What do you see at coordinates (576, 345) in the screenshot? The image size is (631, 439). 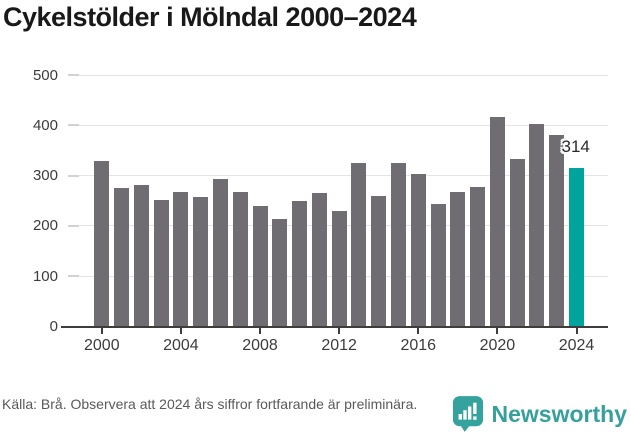 I see `x-axis-label: 2024` at bounding box center [576, 345].